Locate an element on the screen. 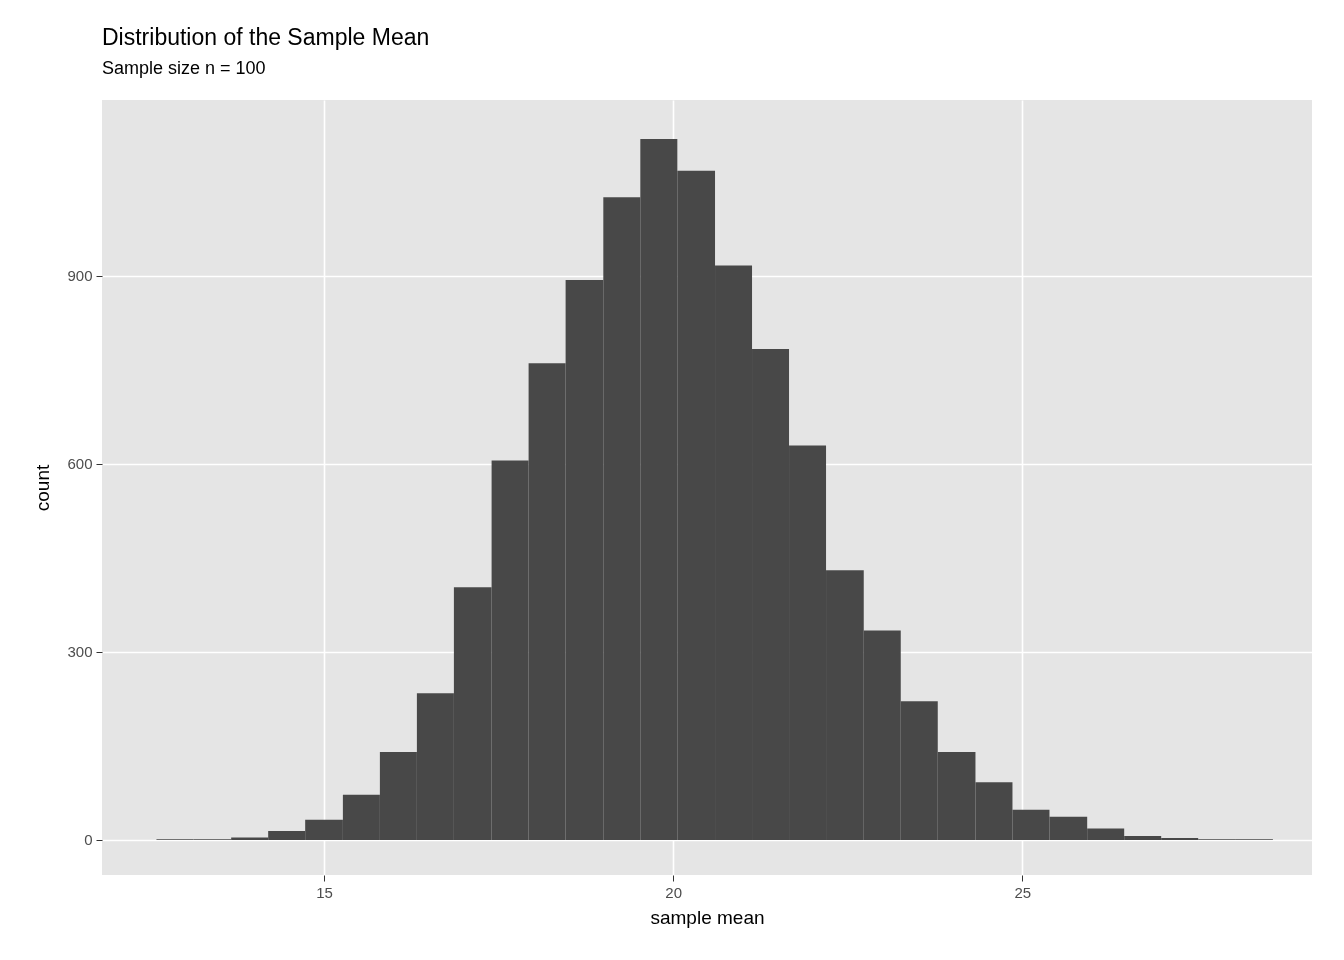 This screenshot has width=1344, height=960. chart-subtitle: Sample size n = 100 is located at coordinates (184, 68).